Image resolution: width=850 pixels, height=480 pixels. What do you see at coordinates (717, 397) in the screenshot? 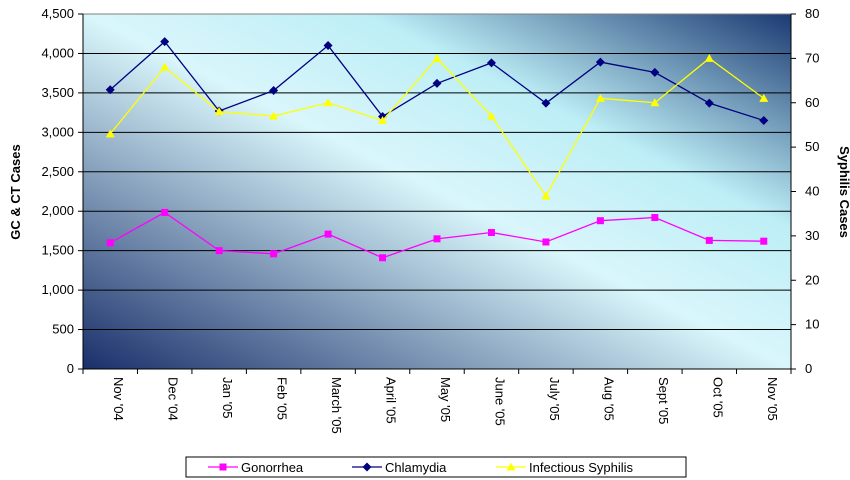
I see `x-tick-label: Oct '05` at bounding box center [717, 397].